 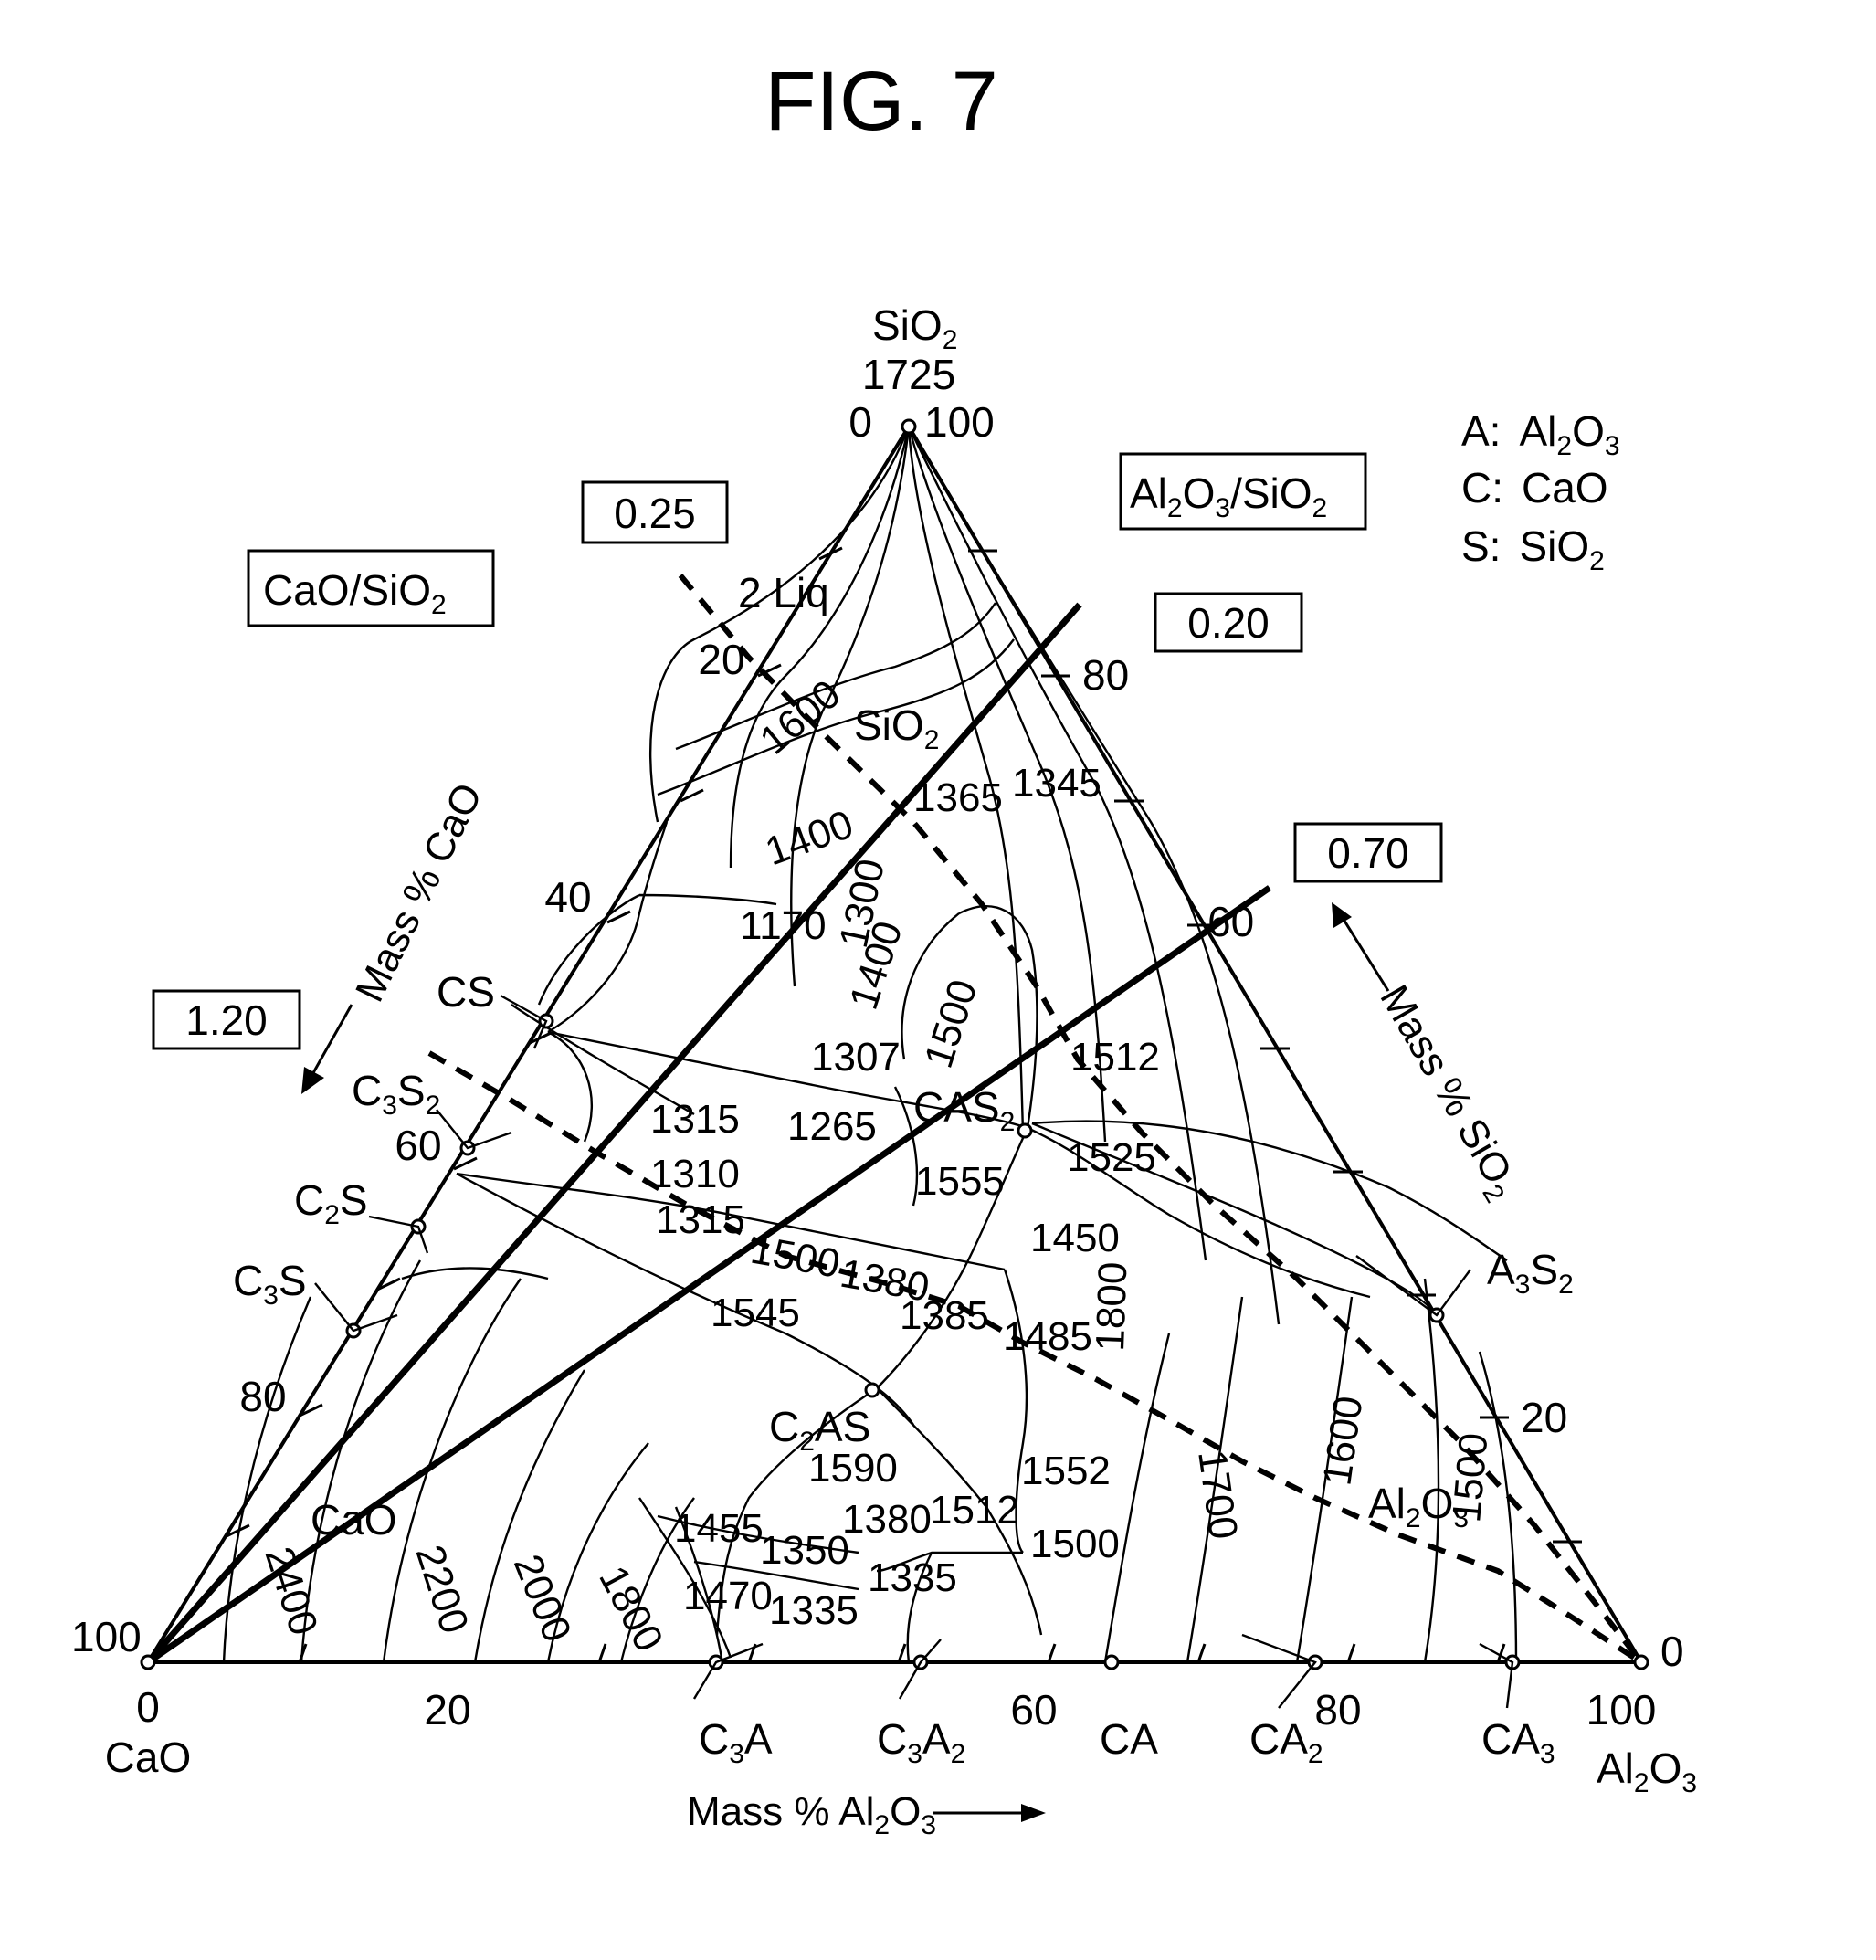 I want to click on svg-text: 1555, so click(x=960, y=1181).